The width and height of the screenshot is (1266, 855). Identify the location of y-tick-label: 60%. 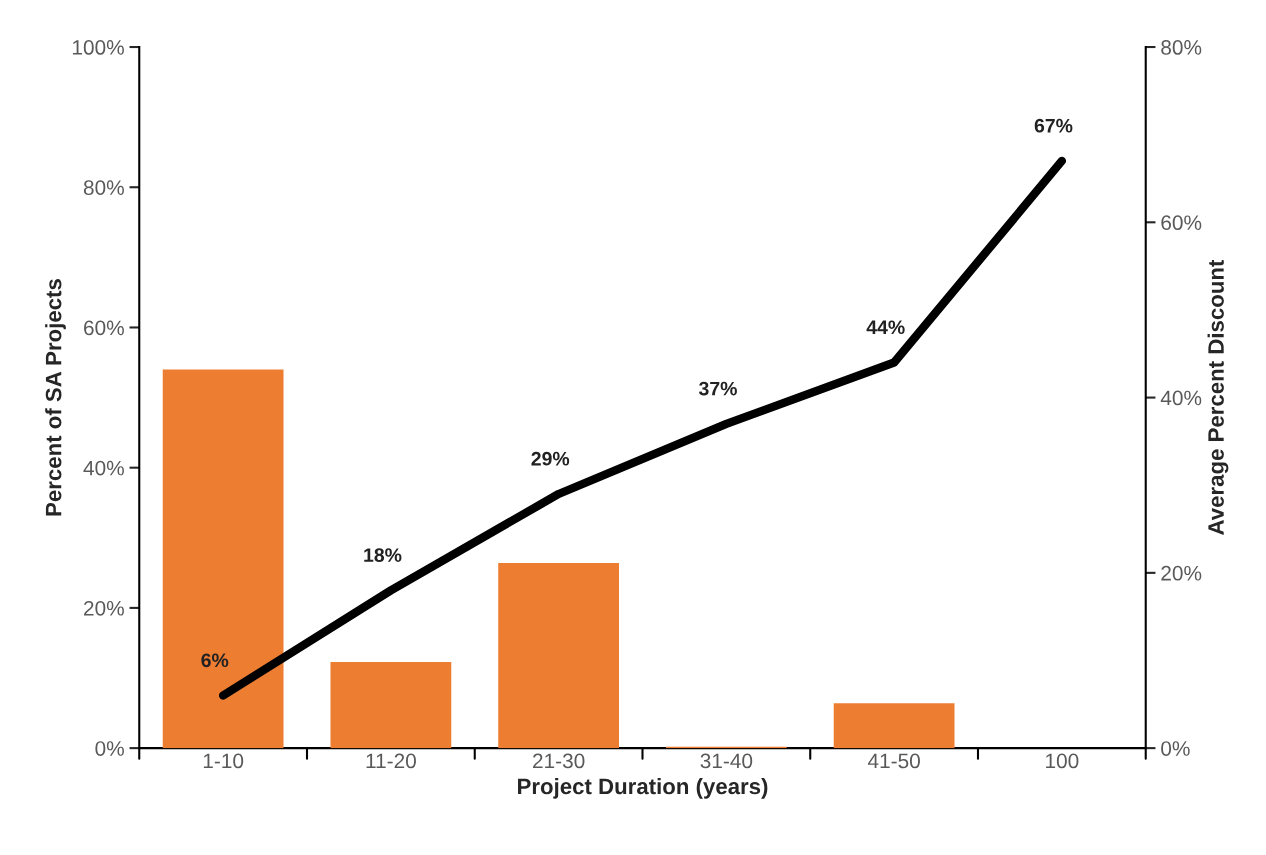
(104, 328).